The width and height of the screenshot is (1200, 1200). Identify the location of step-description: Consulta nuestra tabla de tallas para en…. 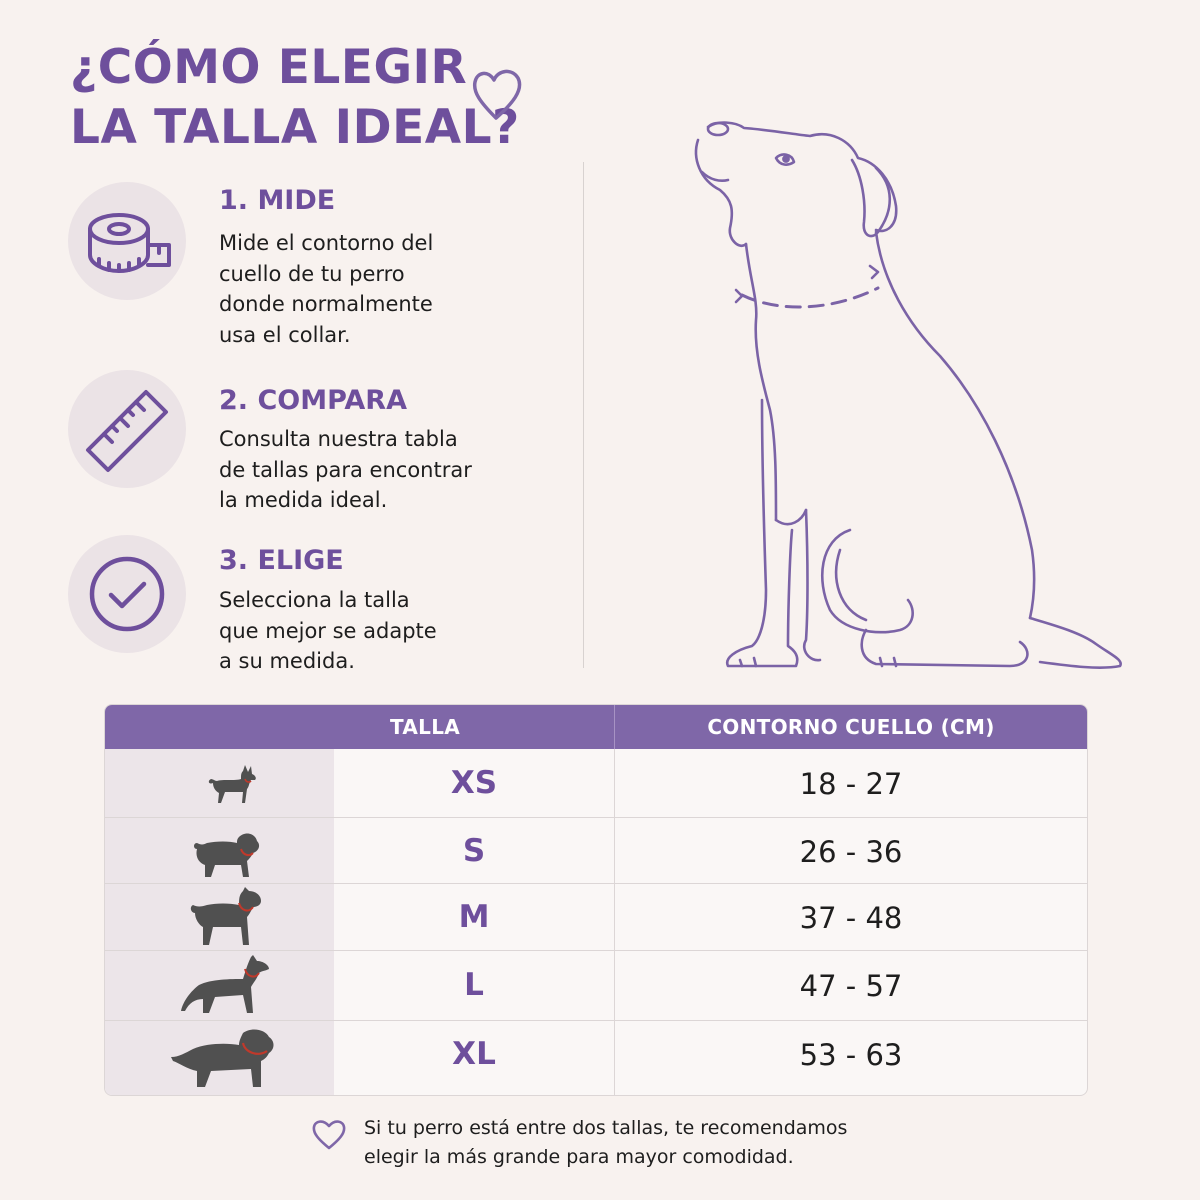
(345, 469).